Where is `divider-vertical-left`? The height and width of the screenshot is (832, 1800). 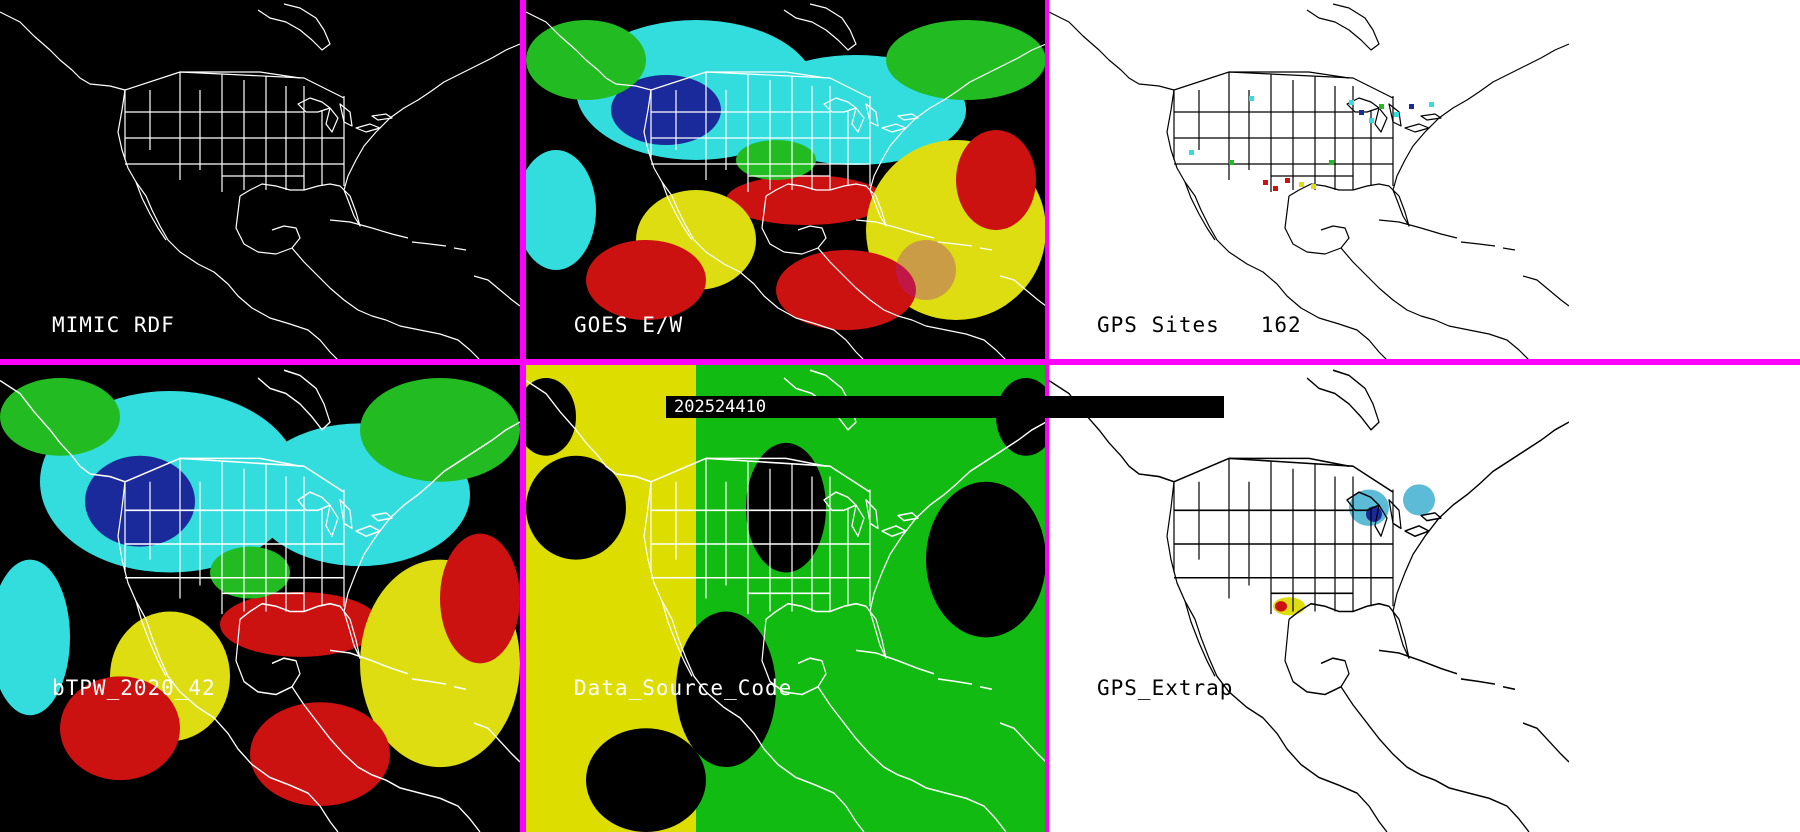 divider-vertical-left is located at coordinates (523, 416).